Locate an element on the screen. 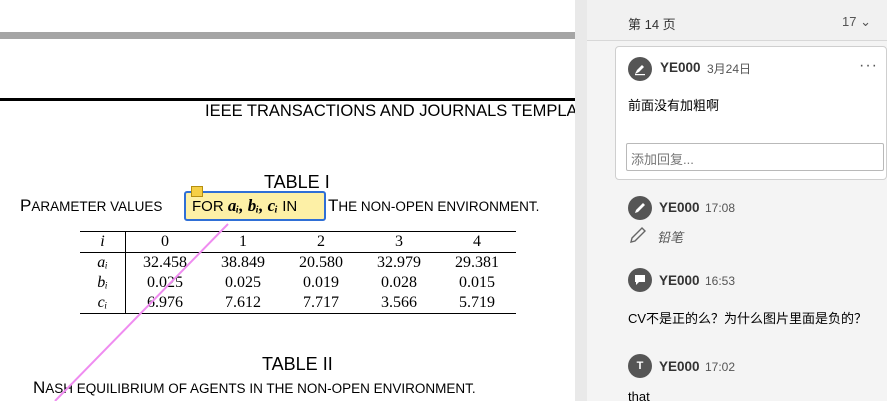  table1-title: TABLE I is located at coordinates (297, 182).